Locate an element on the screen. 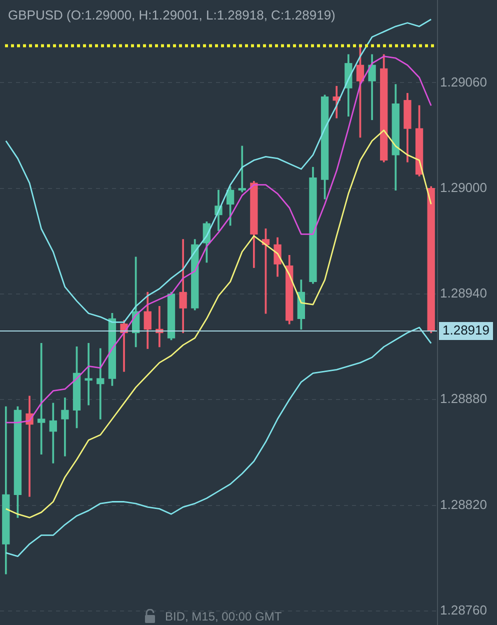  y-tick-label: 1.28820 is located at coordinates (463, 504).